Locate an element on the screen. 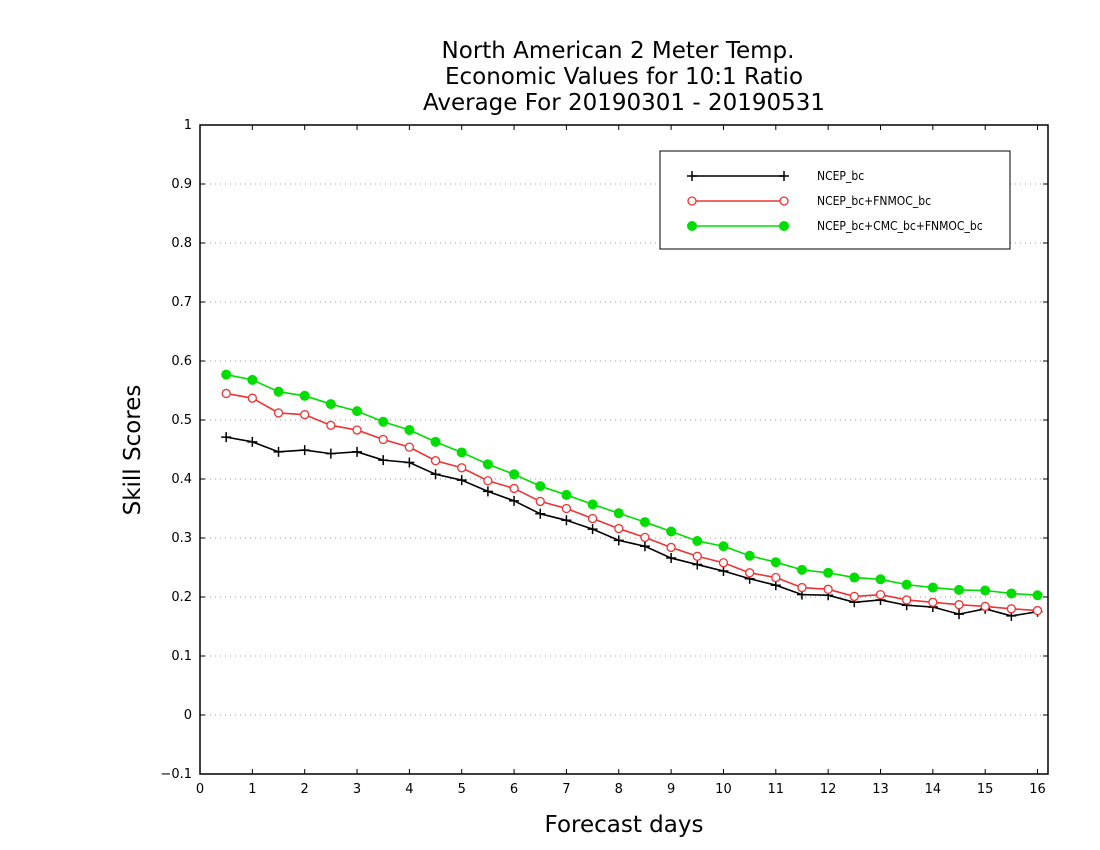  x-tick-label: 0 is located at coordinates (200, 789).